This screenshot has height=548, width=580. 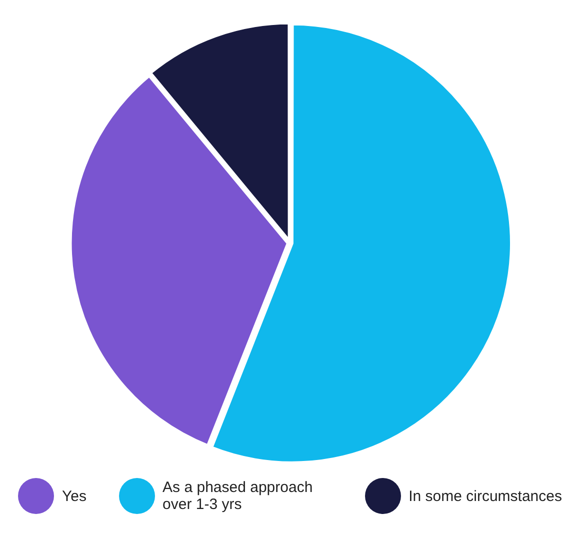 I want to click on legend-label: Yes, so click(x=74, y=496).